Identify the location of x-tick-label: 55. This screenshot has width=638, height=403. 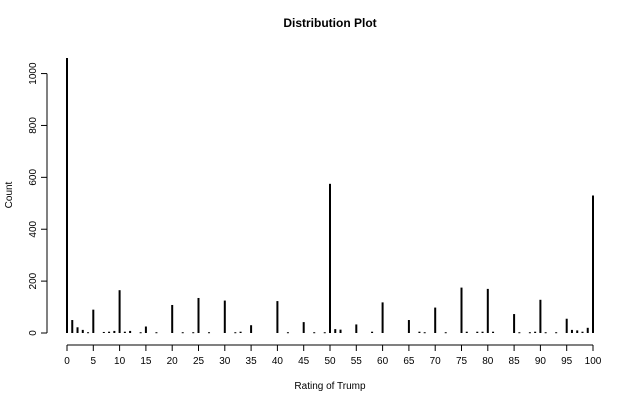
(357, 361).